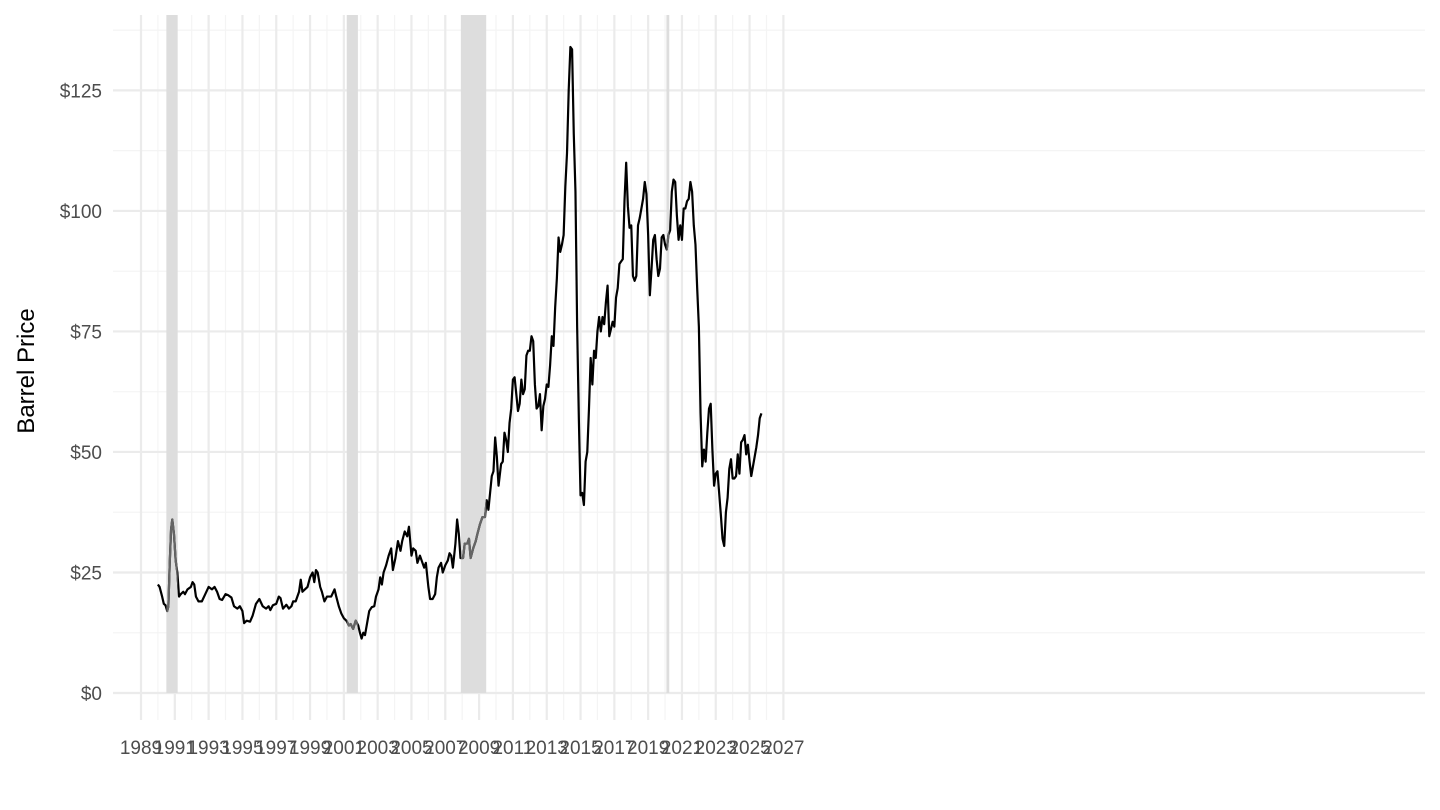 The height and width of the screenshot is (810, 1440). What do you see at coordinates (141, 748) in the screenshot?
I see `x-tick-label: 1989` at bounding box center [141, 748].